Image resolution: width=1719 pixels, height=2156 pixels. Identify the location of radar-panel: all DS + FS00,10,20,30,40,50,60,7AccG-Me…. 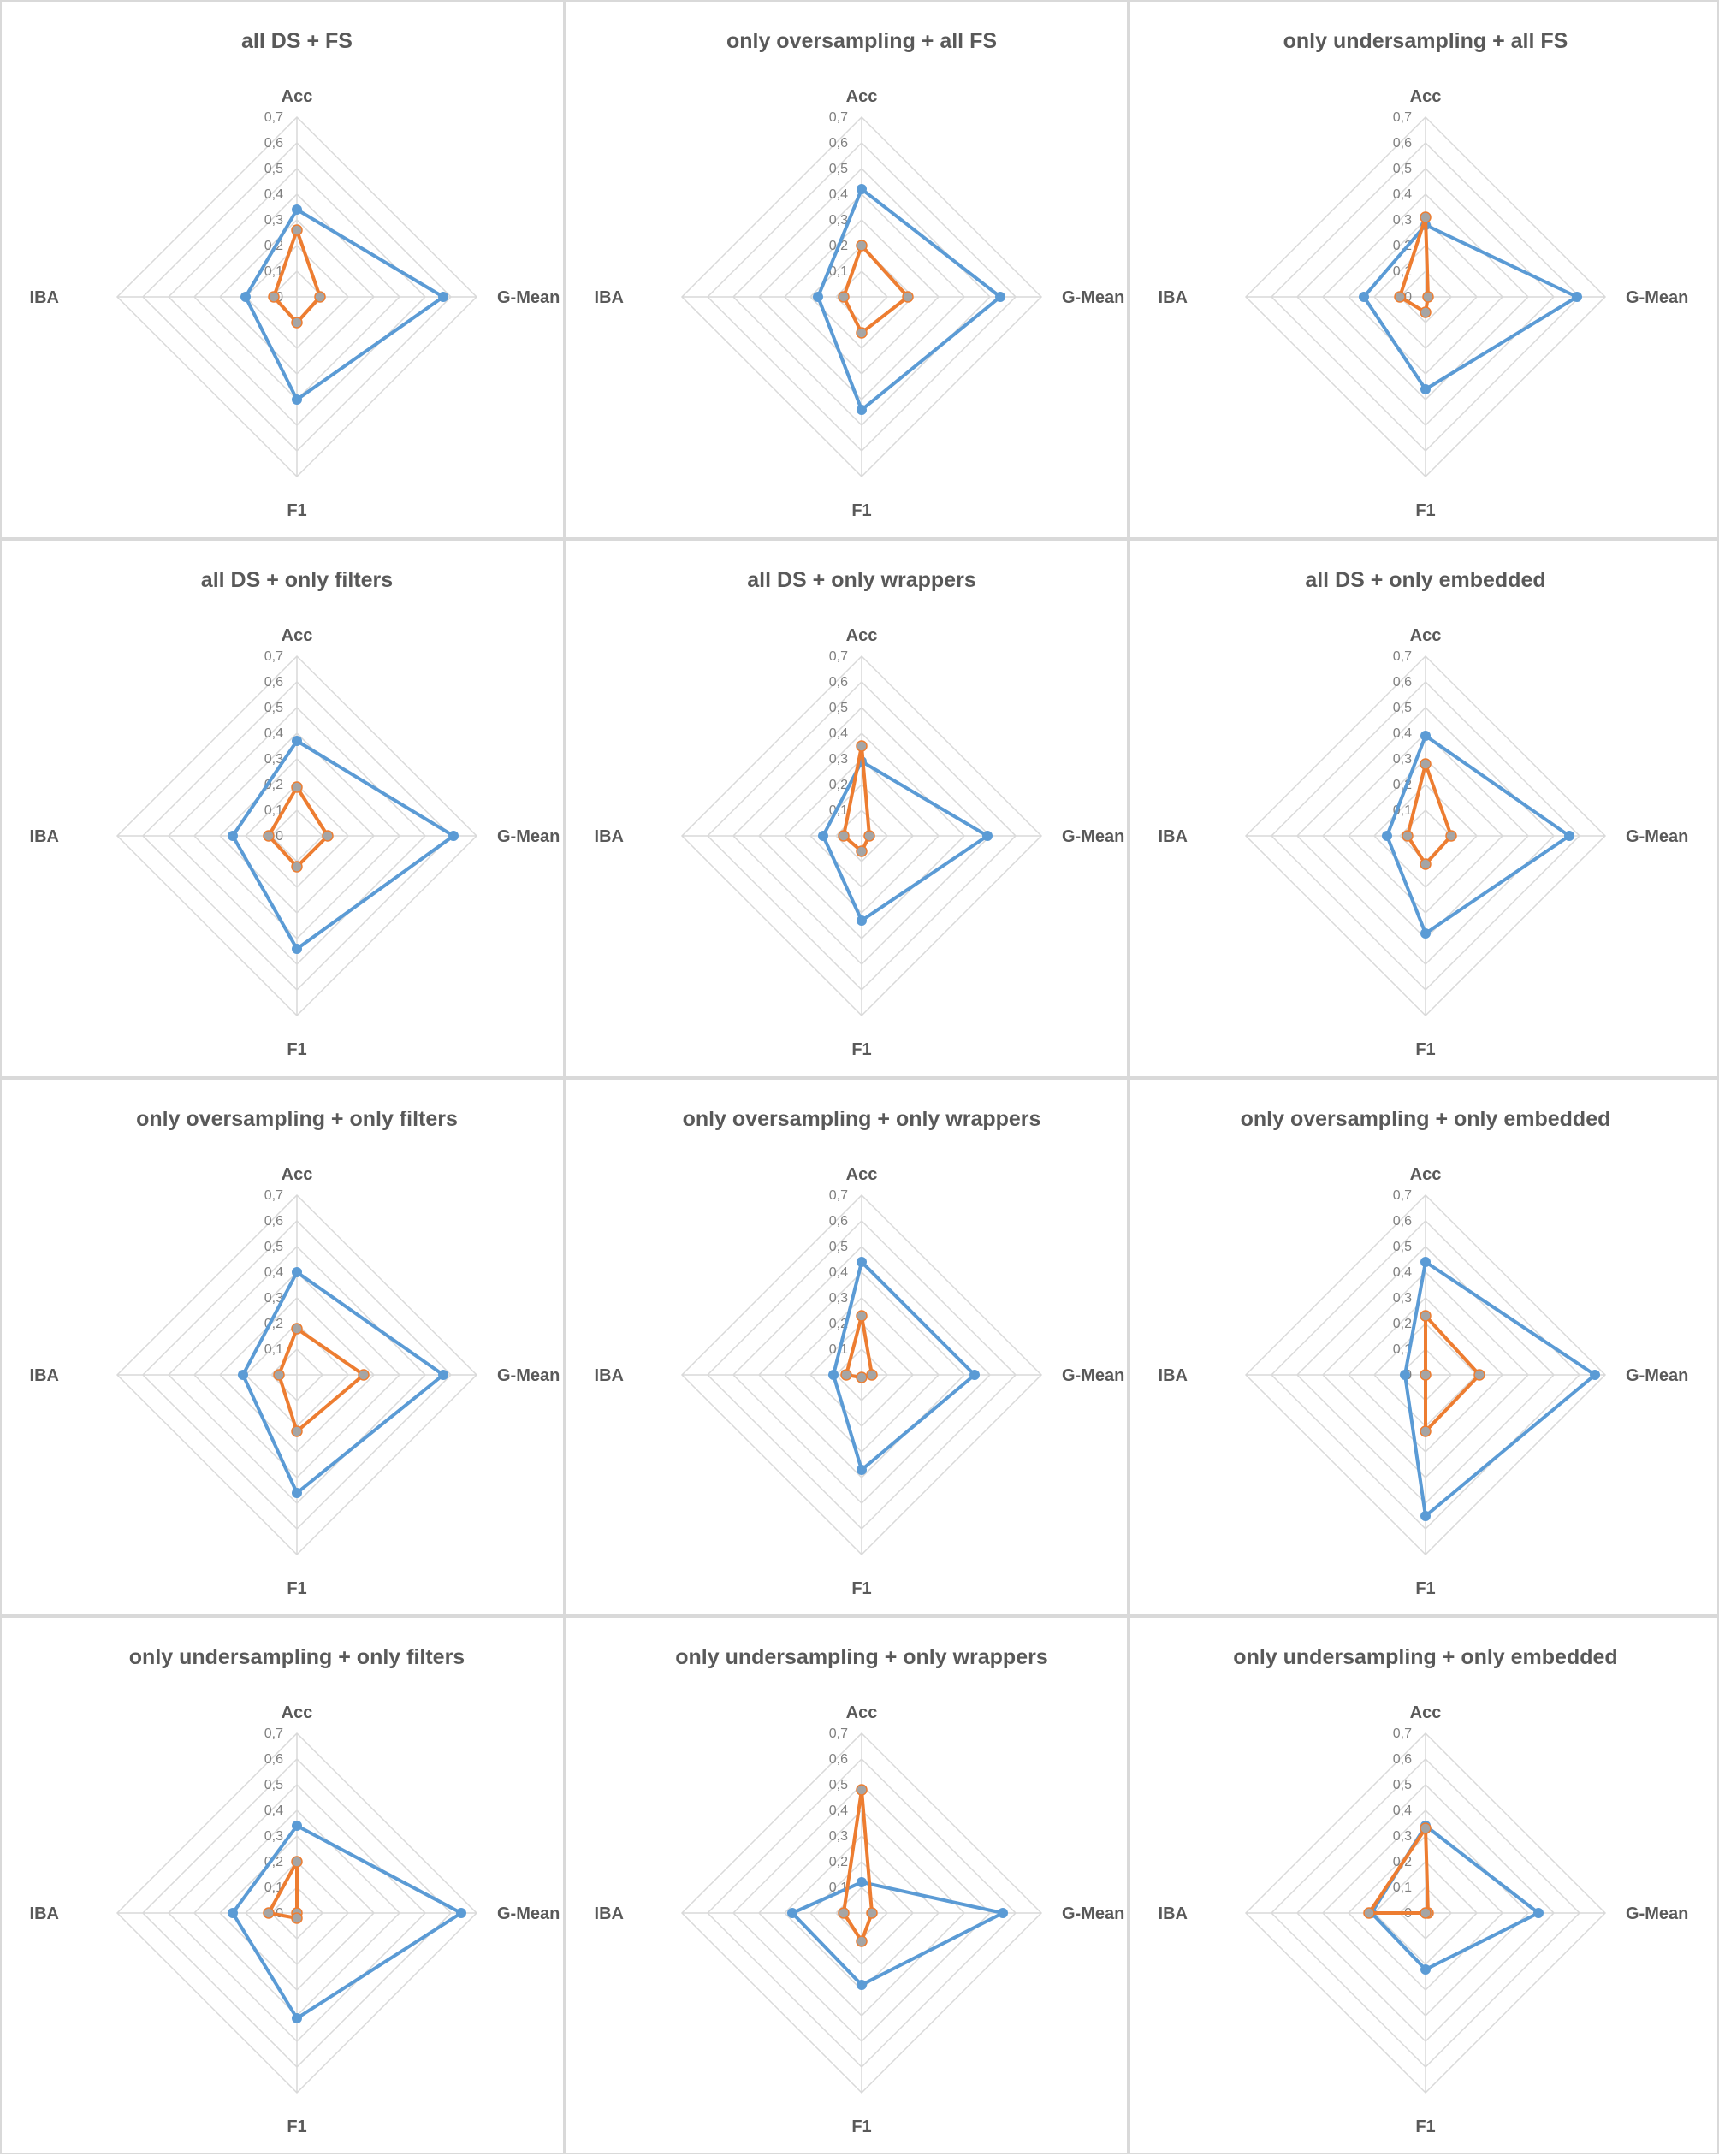
(282, 269).